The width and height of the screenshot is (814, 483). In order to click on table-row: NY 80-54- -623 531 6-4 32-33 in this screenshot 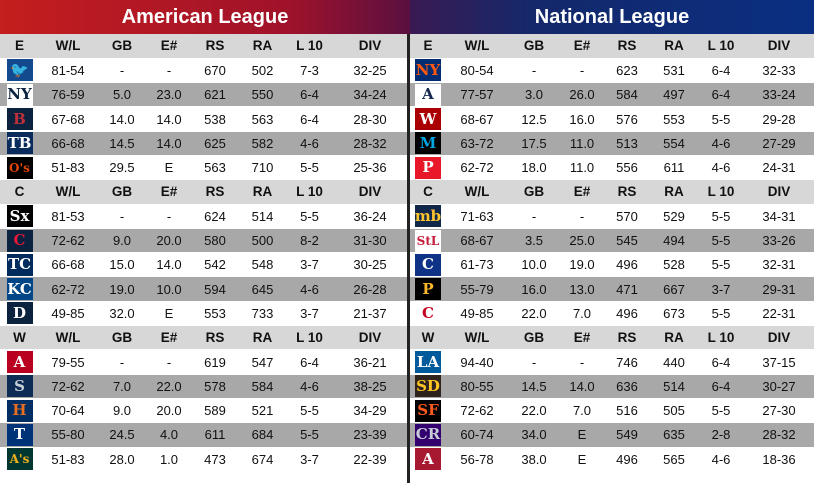, I will do `click(612, 71)`.